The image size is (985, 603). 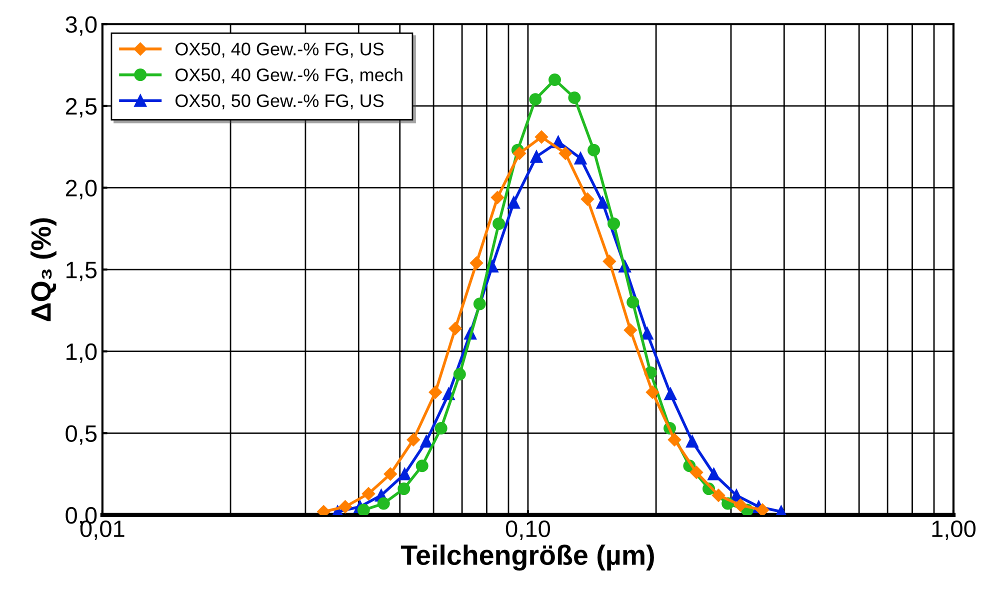 What do you see at coordinates (954, 530) in the screenshot?
I see `x-tick-label: 1,00` at bounding box center [954, 530].